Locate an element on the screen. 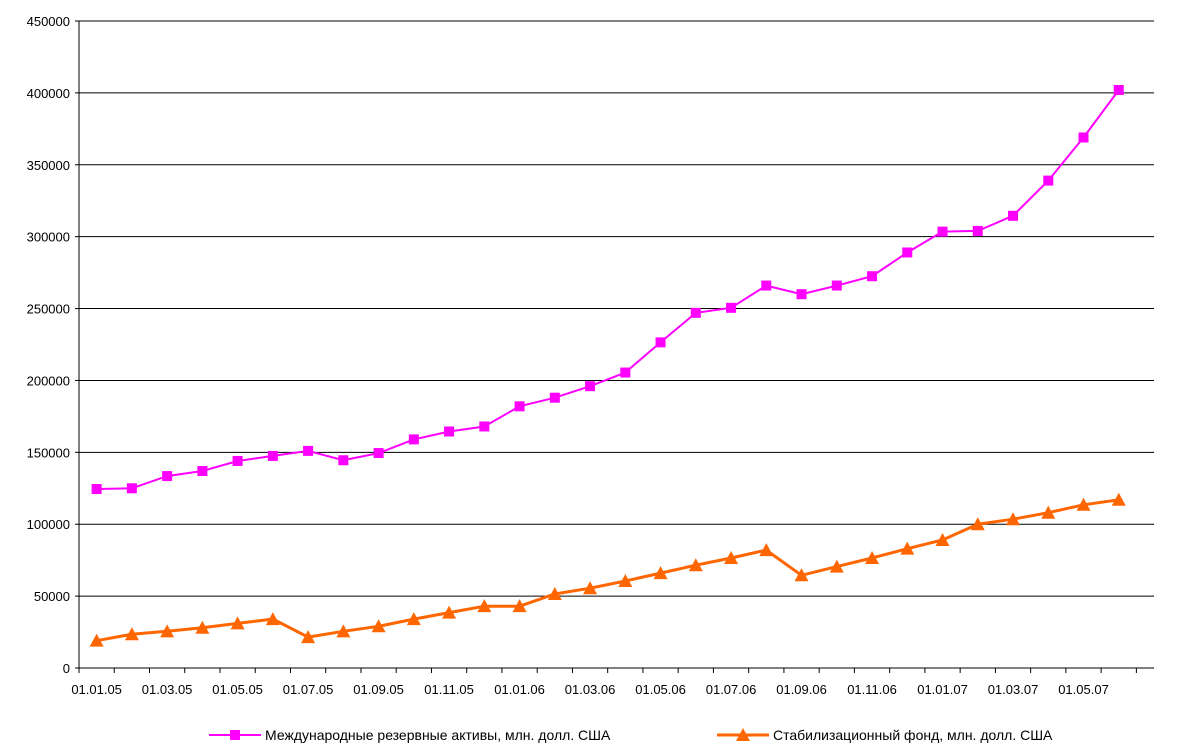 The image size is (1182, 743). x-tick-label: 01.03.06 is located at coordinates (590, 689).